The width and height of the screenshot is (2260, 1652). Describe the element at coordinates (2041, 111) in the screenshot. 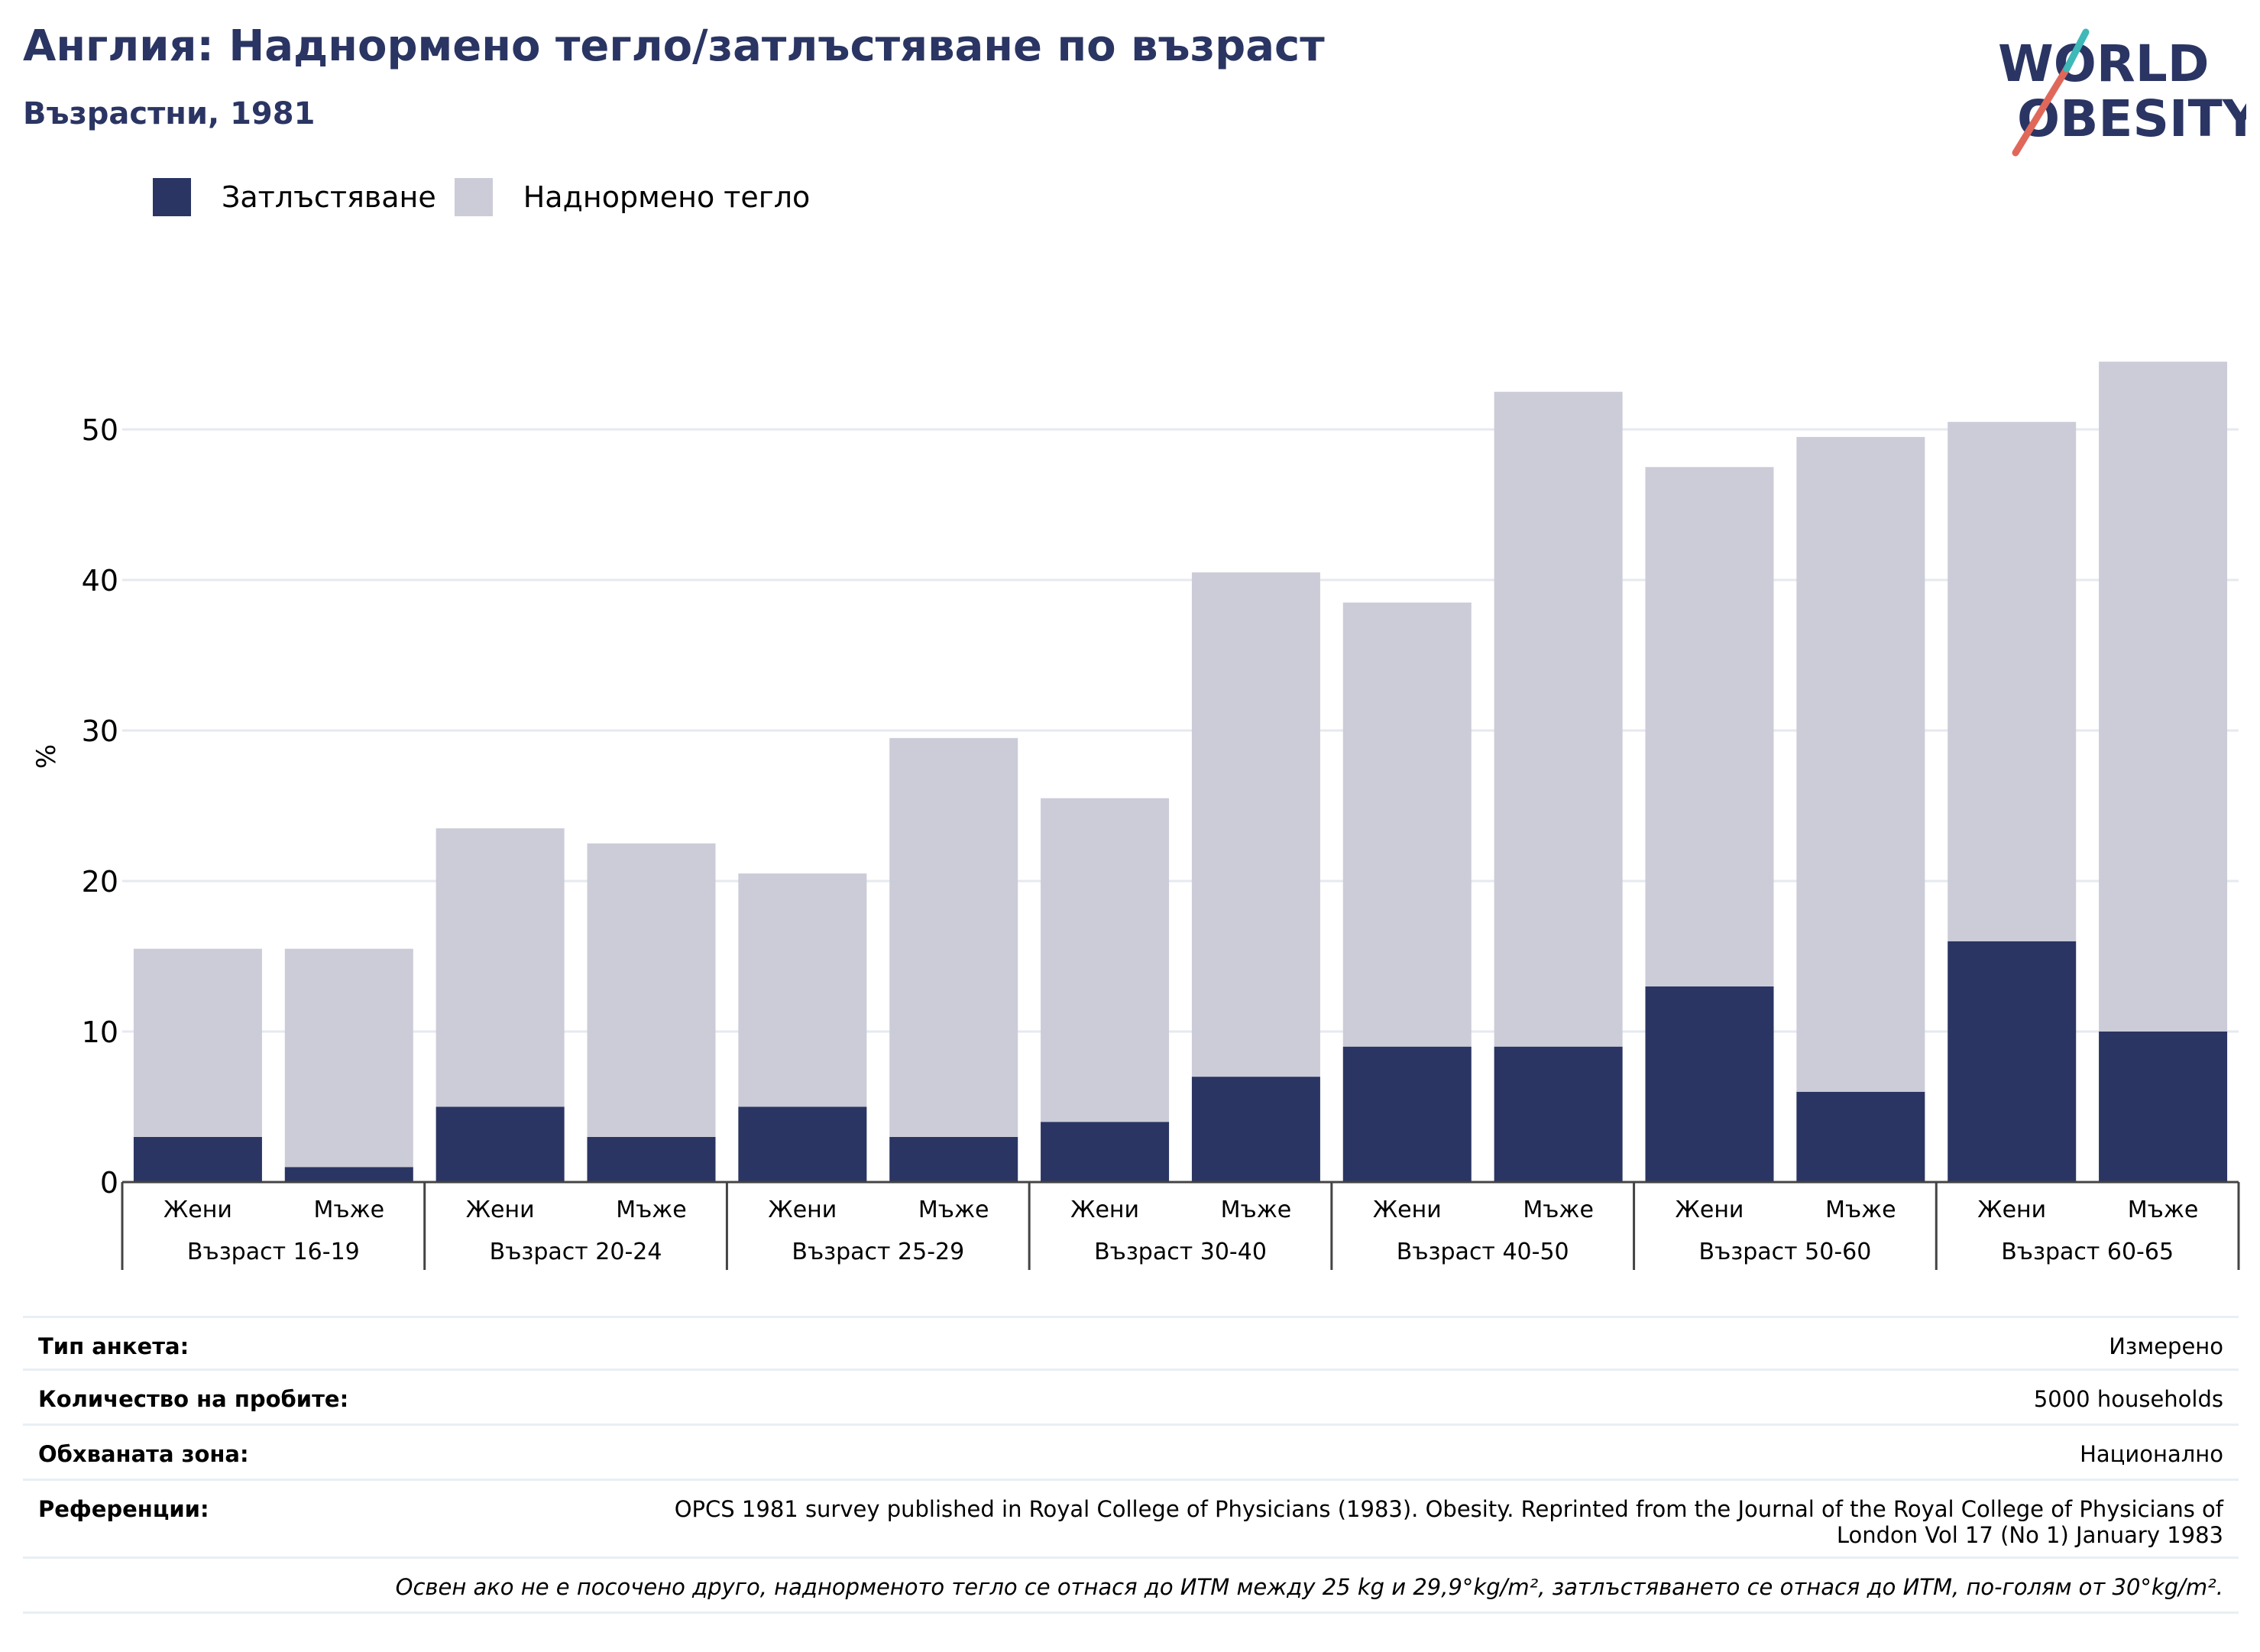

I see `logo-slash-red` at that location.